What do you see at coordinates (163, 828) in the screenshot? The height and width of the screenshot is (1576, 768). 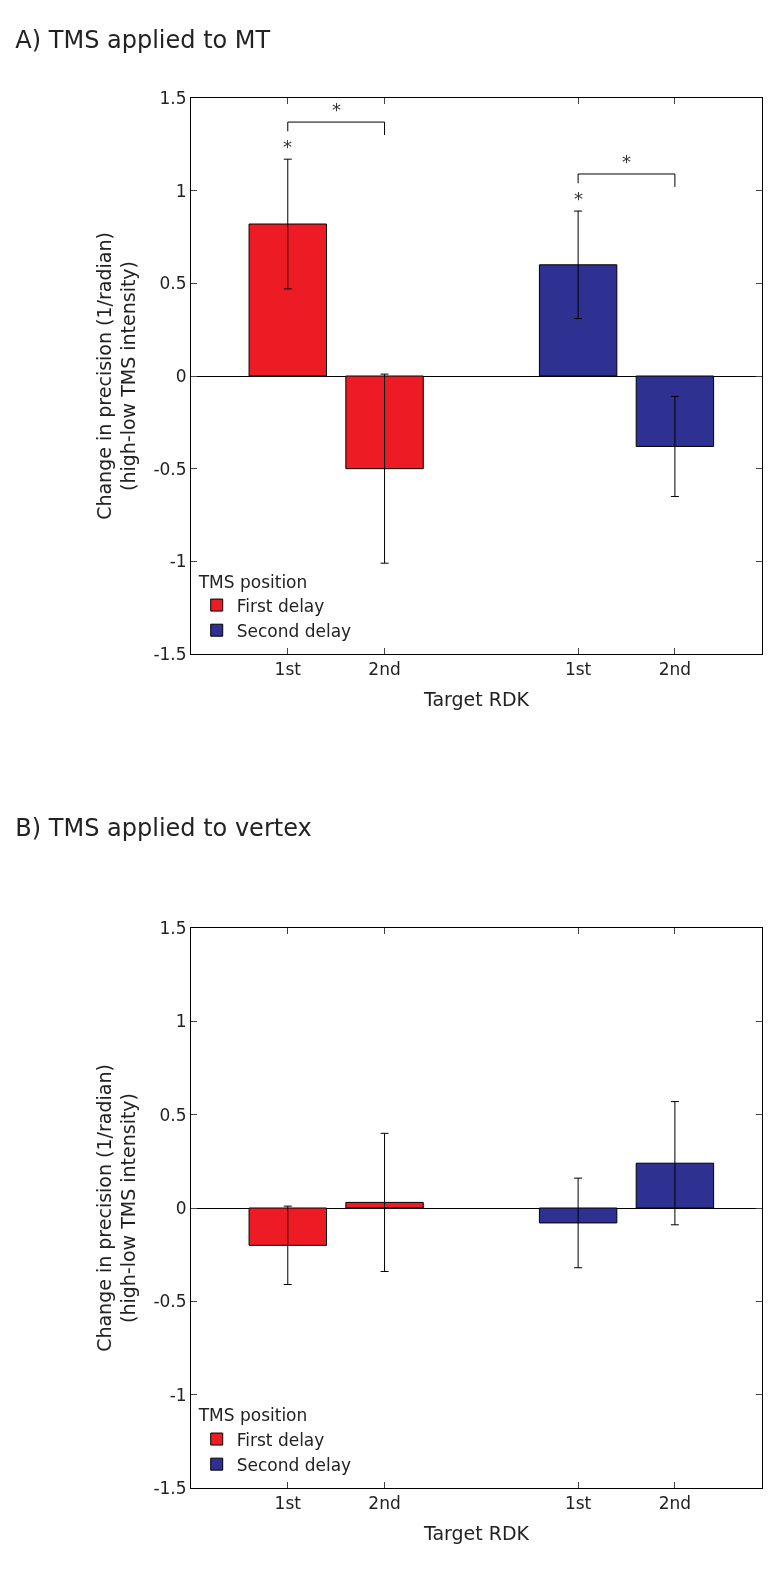 I see `chart-title: B) TMS applied to vertex` at bounding box center [163, 828].